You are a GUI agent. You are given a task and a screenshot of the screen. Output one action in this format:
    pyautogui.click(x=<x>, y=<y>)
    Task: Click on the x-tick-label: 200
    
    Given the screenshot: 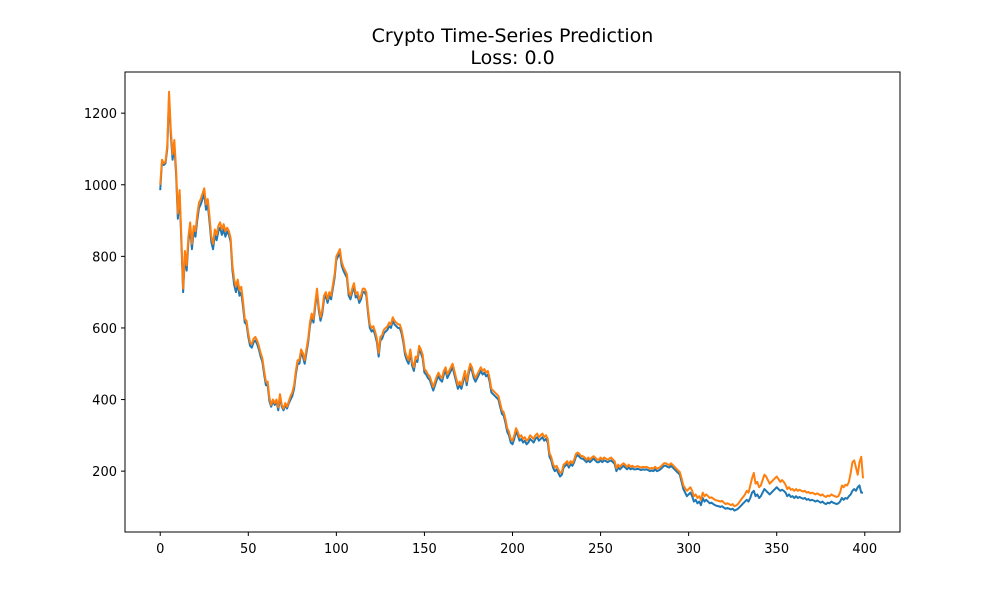 What is the action you would take?
    pyautogui.click(x=512, y=549)
    